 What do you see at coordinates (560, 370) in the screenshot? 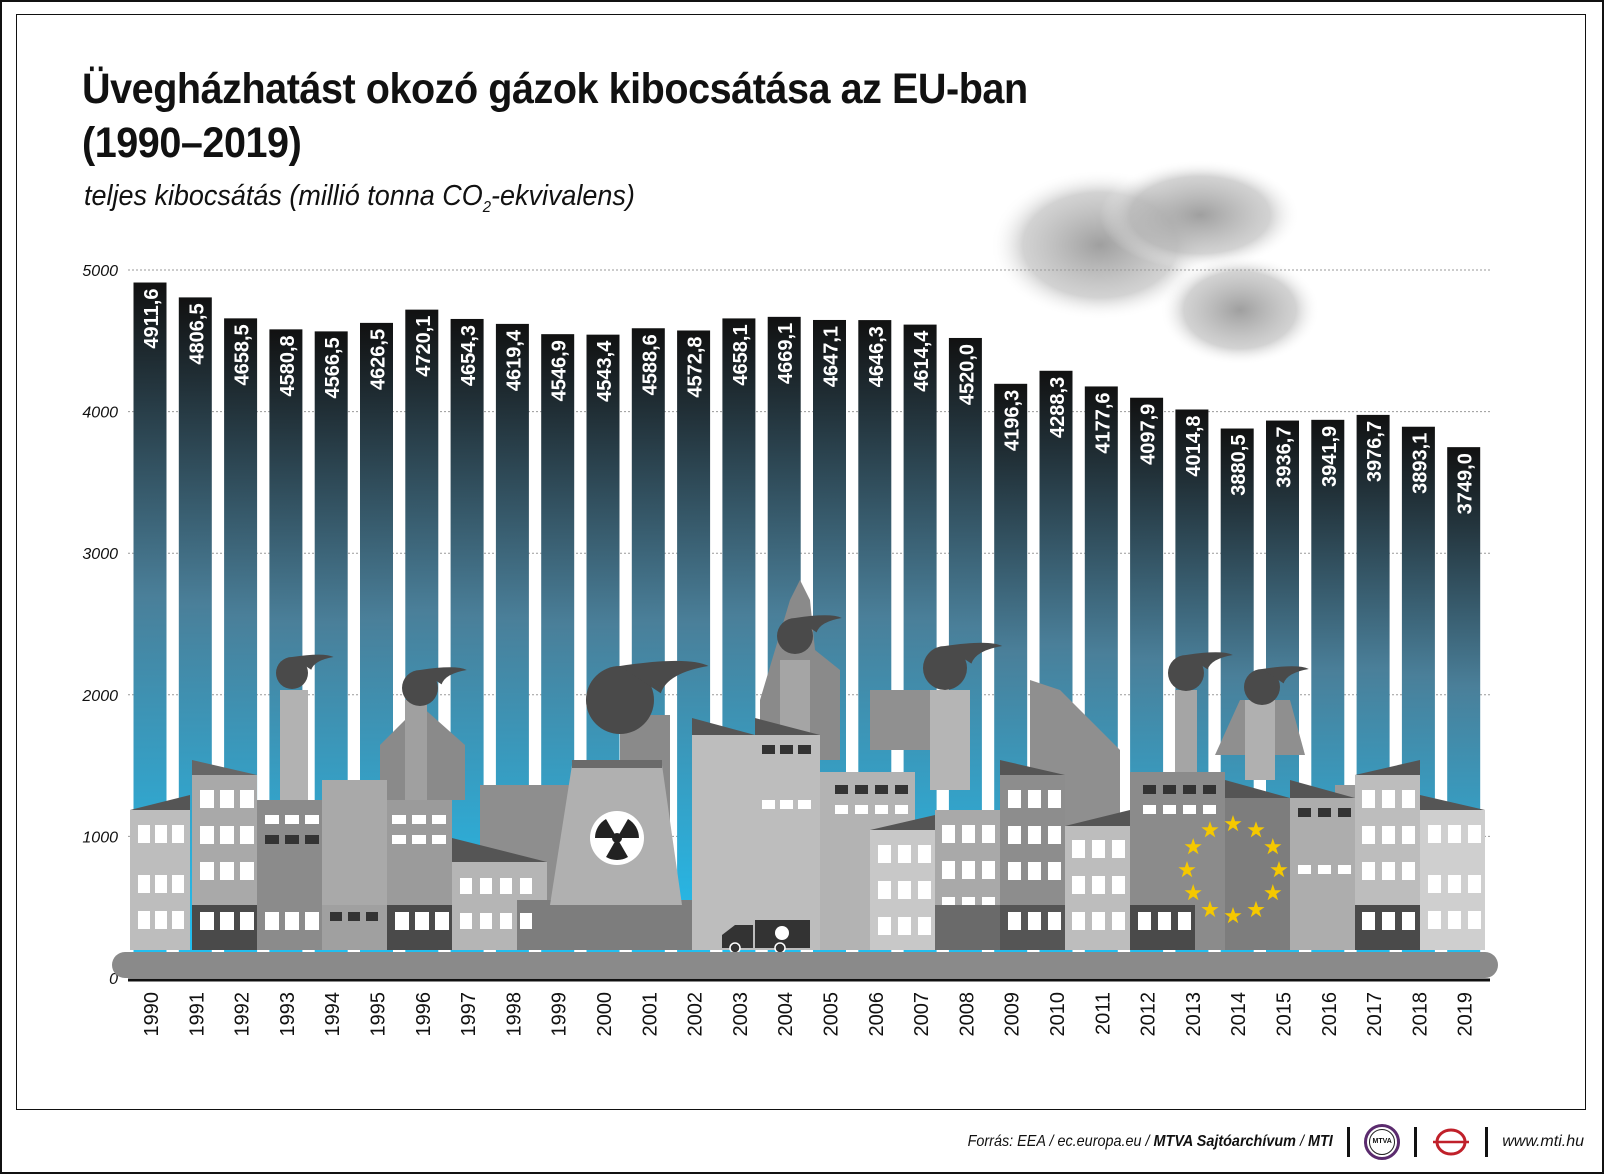
I see `bar-value-label: 4546,9` at bounding box center [560, 370].